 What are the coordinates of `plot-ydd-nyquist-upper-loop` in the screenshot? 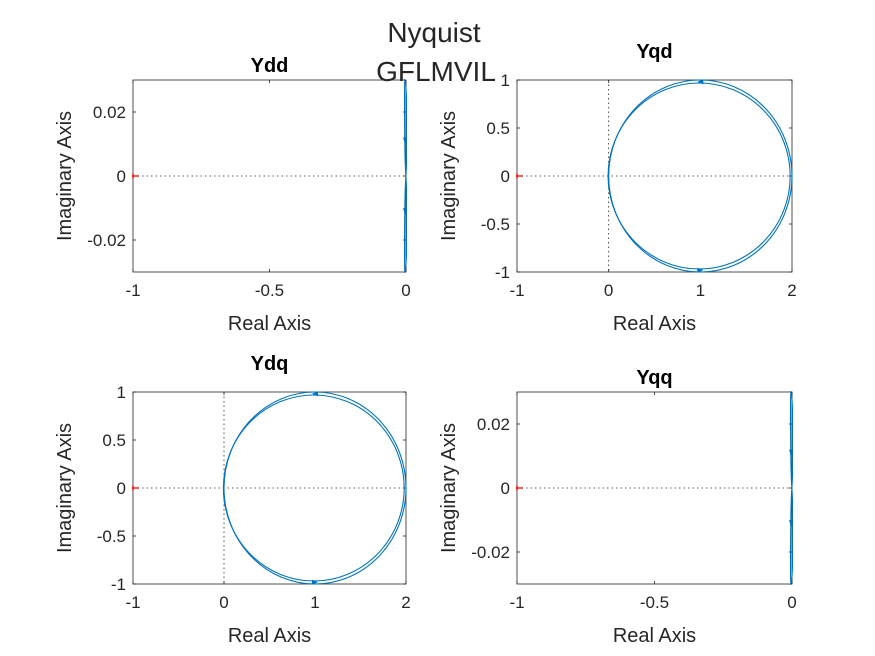 It's located at (405, 128).